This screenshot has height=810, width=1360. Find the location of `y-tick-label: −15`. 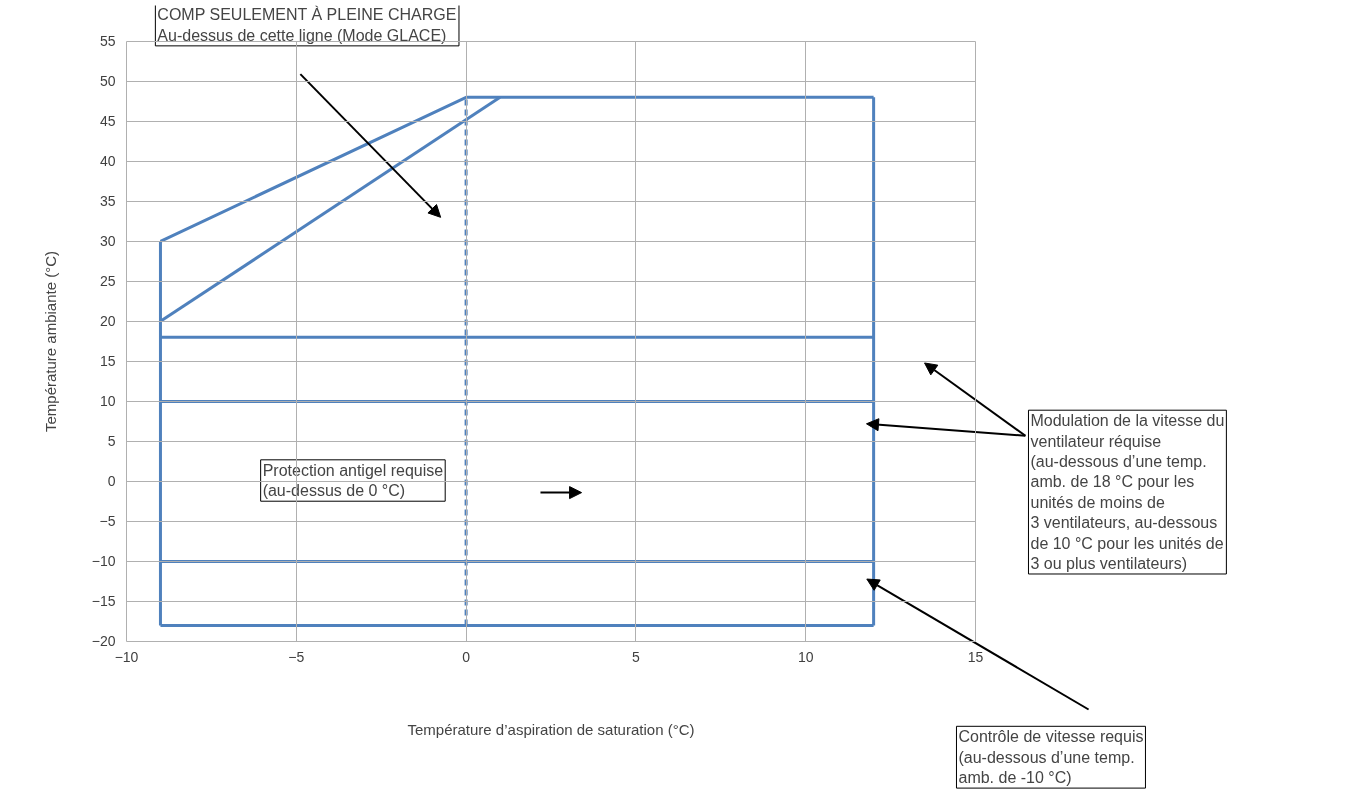

y-tick-label: −15 is located at coordinates (103, 601).